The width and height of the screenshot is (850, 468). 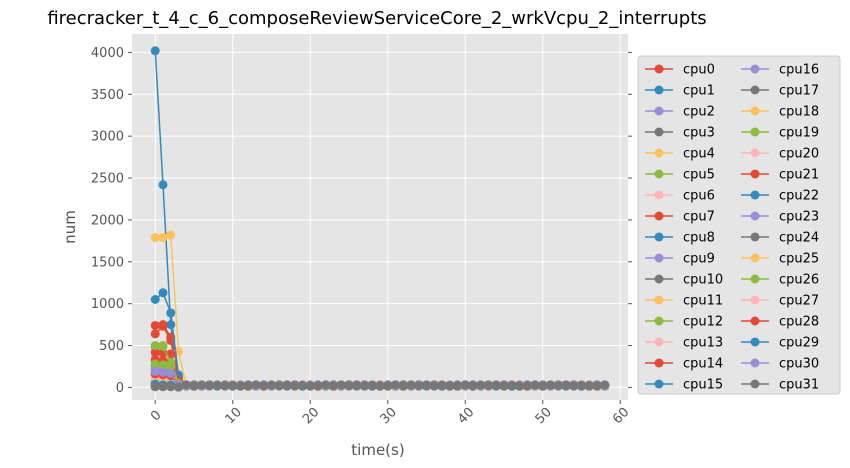 I want to click on legend-item-cpu17: cpu17, so click(x=780, y=91).